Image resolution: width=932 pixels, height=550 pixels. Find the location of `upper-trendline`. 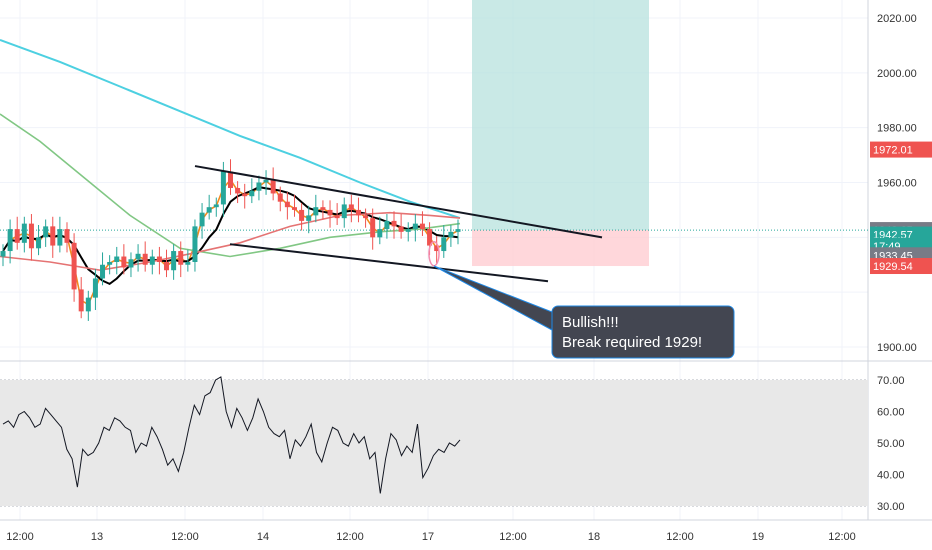

upper-trendline is located at coordinates (398, 202).